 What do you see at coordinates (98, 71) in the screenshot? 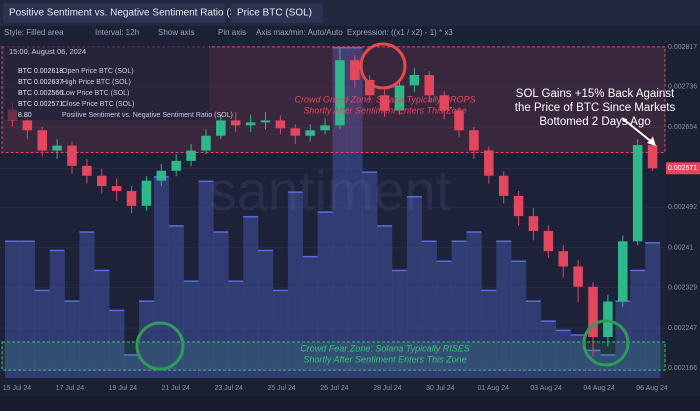
I see `readout-name: Open Price BTC (SOL)` at bounding box center [98, 71].